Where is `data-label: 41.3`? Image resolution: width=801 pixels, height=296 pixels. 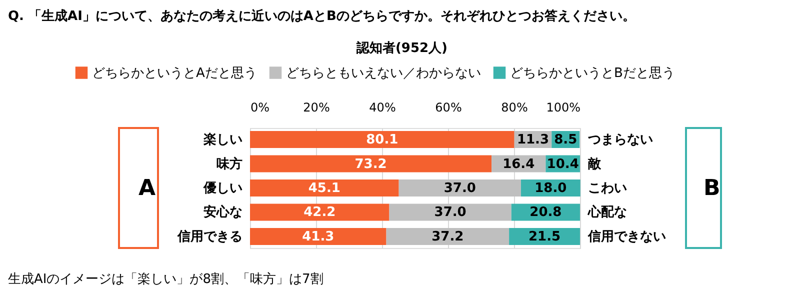 data-label: 41.3 is located at coordinates (318, 236).